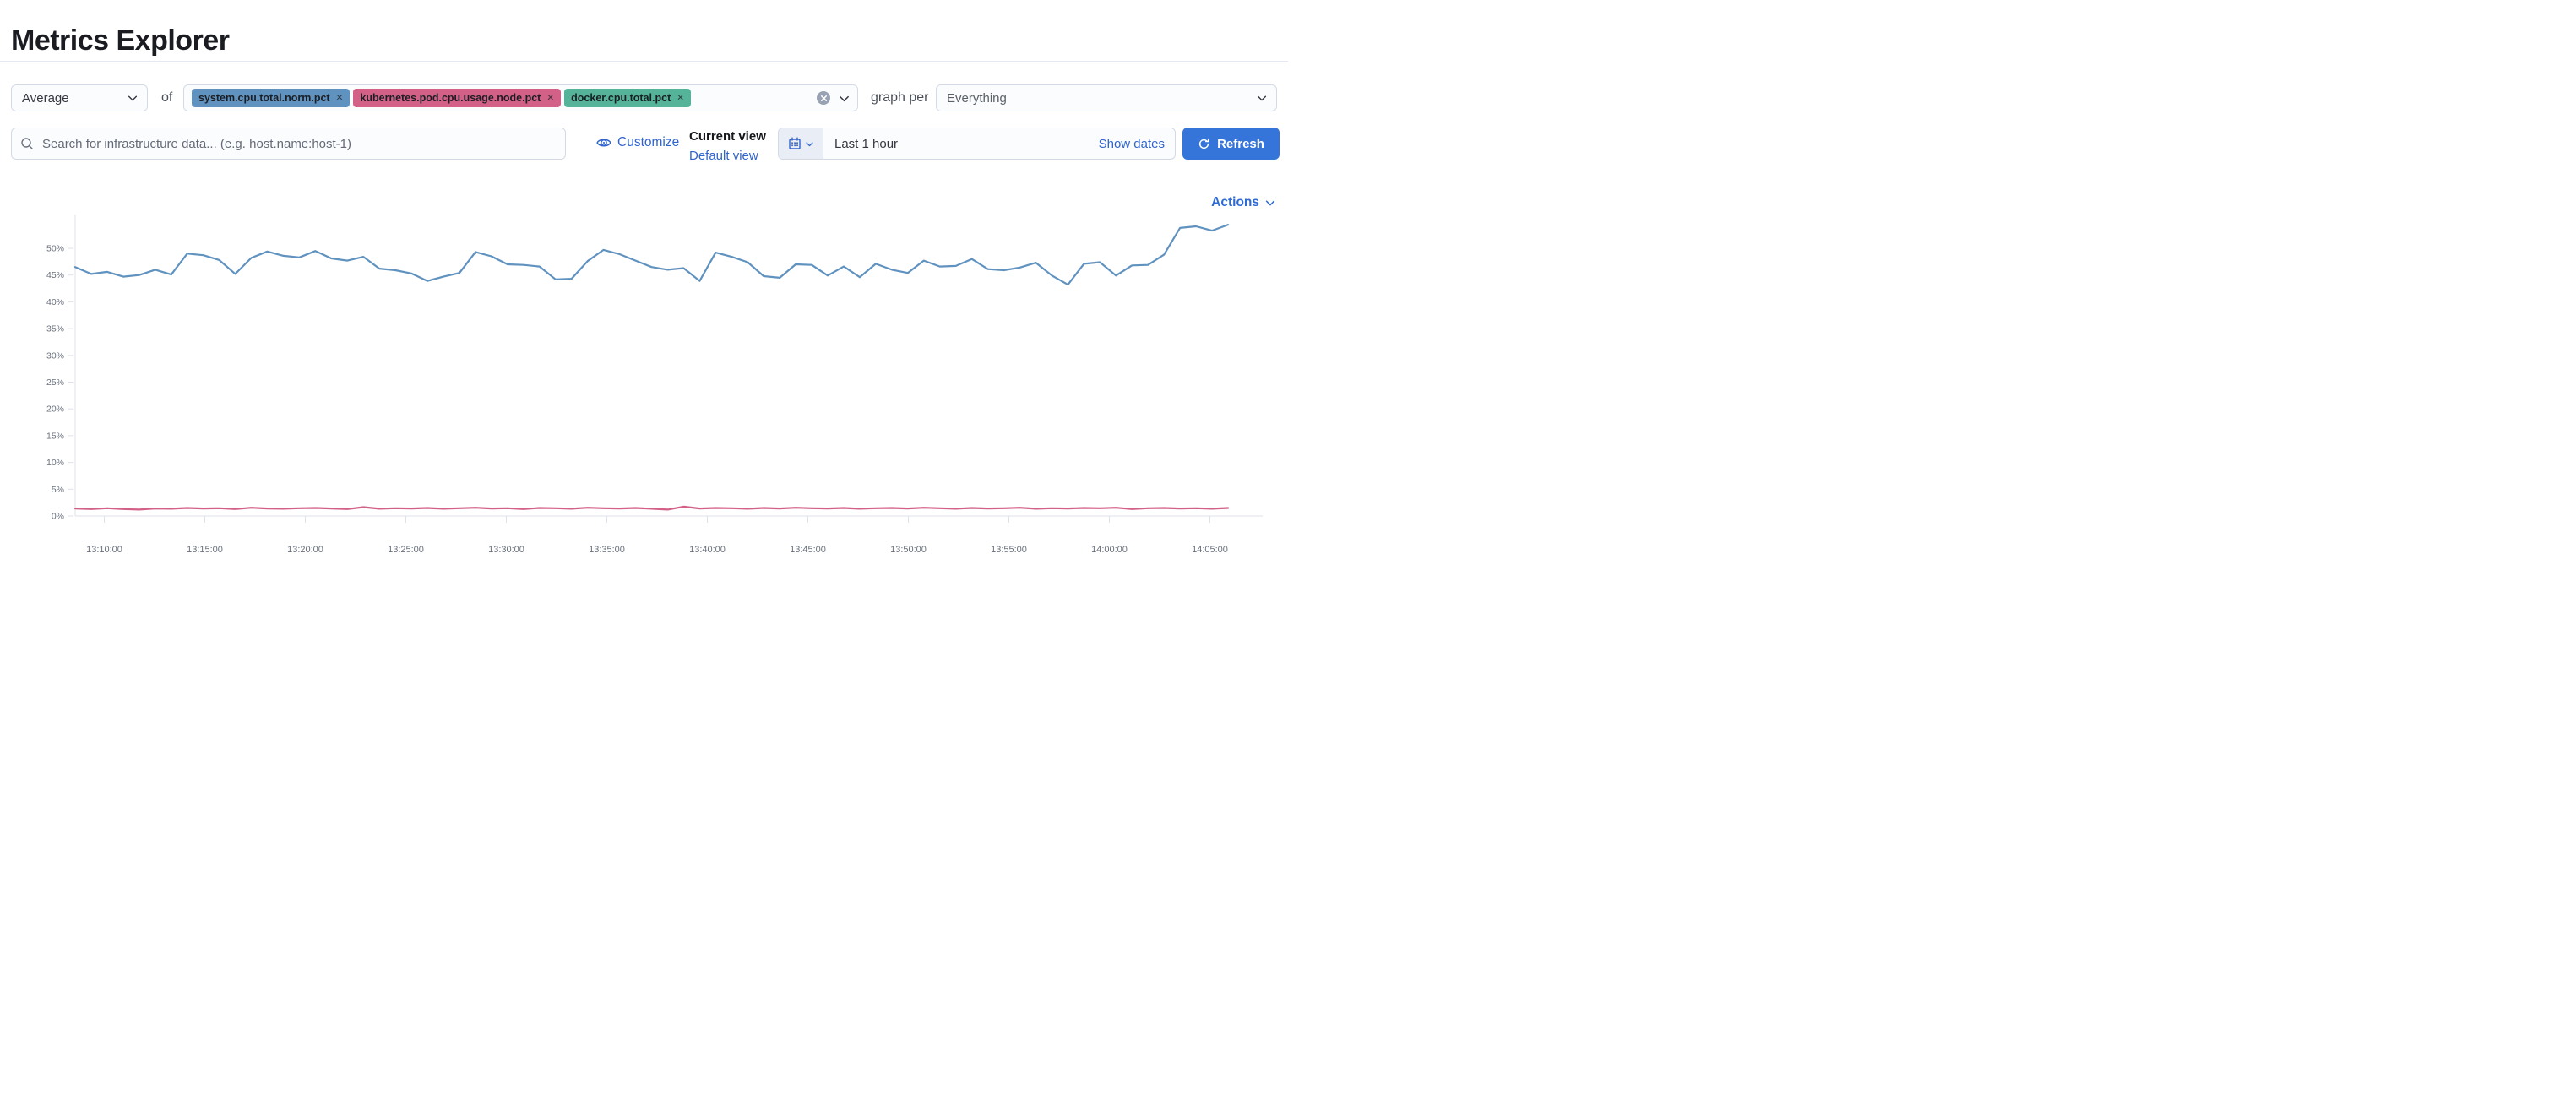 The height and width of the screenshot is (1108, 2576). What do you see at coordinates (167, 97) in the screenshot?
I see `of-label: of` at bounding box center [167, 97].